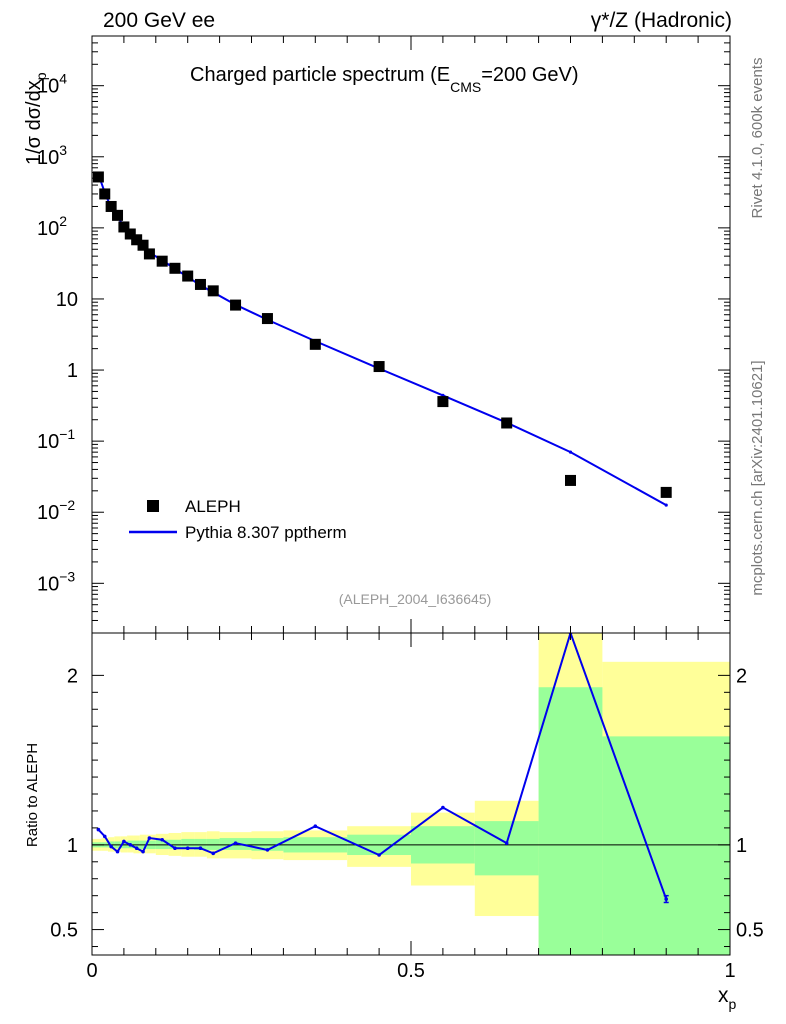 Image resolution: width=786 pixels, height=1024 pixels. What do you see at coordinates (320, 75) in the screenshot?
I see `main-title-text: Charged particle spectrum (E` at bounding box center [320, 75].